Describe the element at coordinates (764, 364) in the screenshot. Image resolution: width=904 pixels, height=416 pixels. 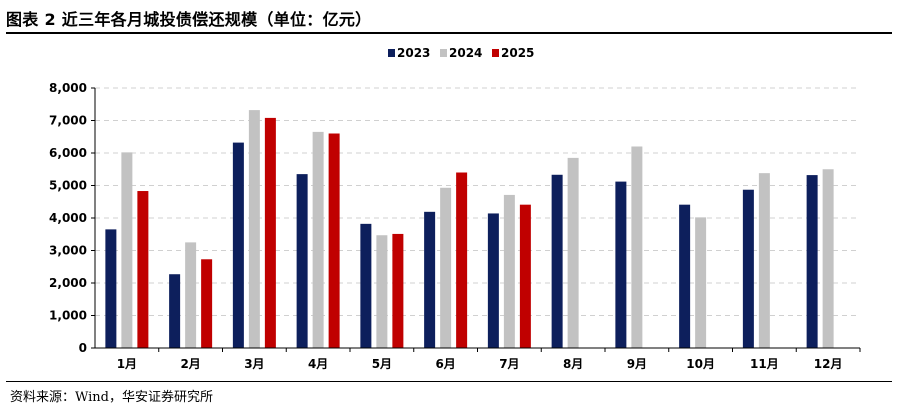
I see `x-tick-label: 11月` at that location.